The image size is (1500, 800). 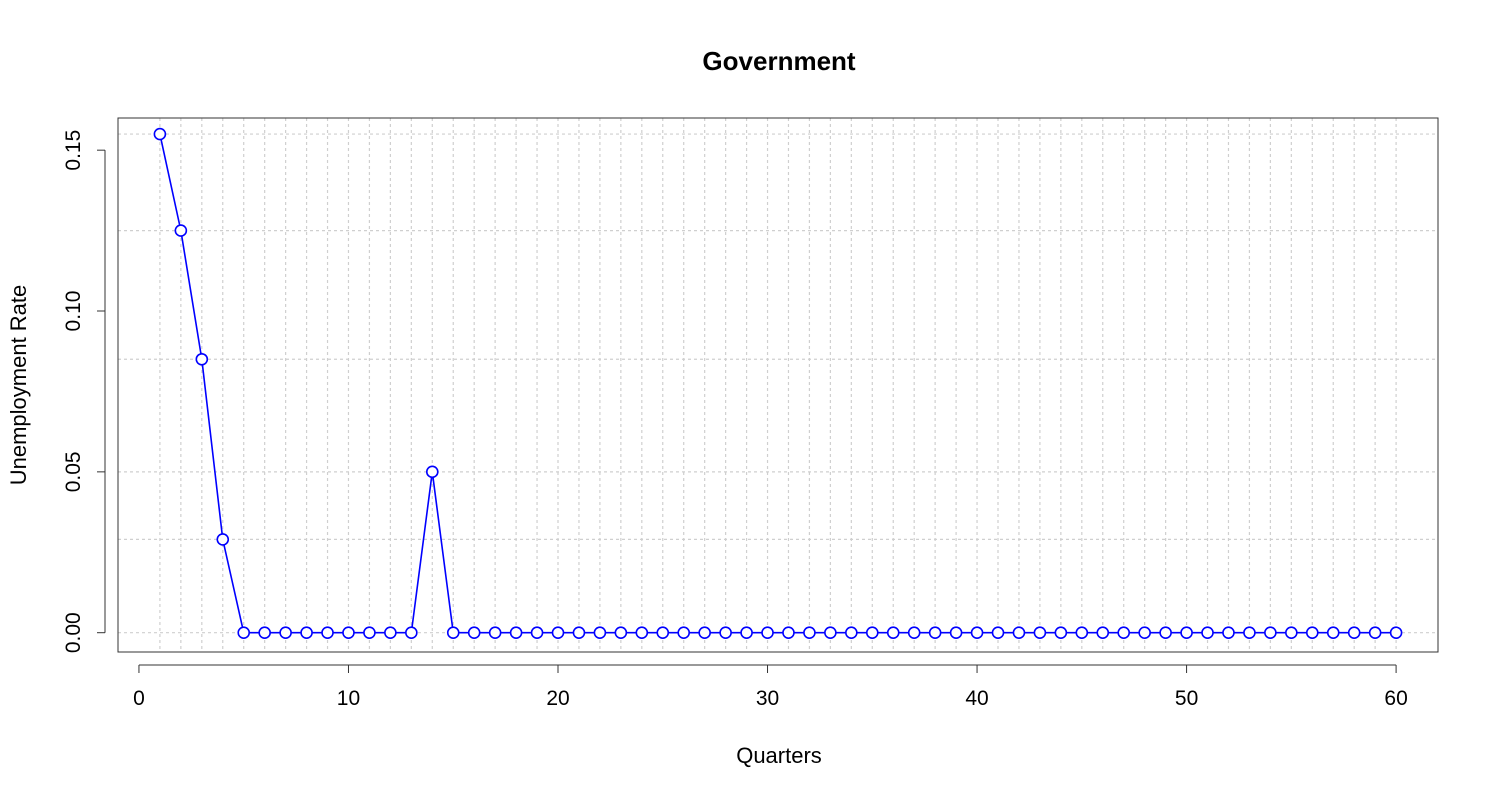 I want to click on x-tick-label: 40, so click(x=976, y=698).